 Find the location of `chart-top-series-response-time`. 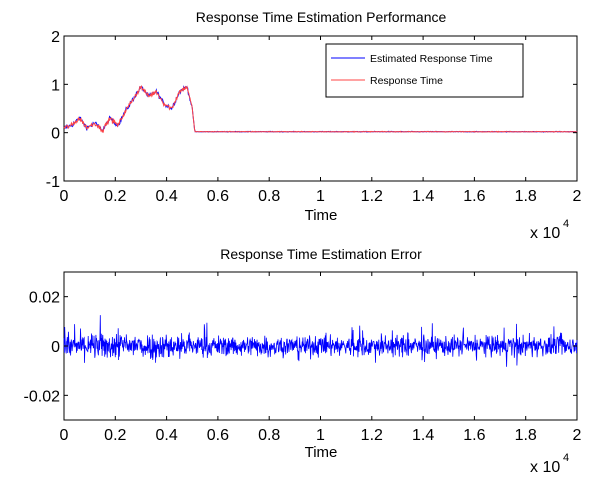

chart-top-series-response-time is located at coordinates (320, 109).